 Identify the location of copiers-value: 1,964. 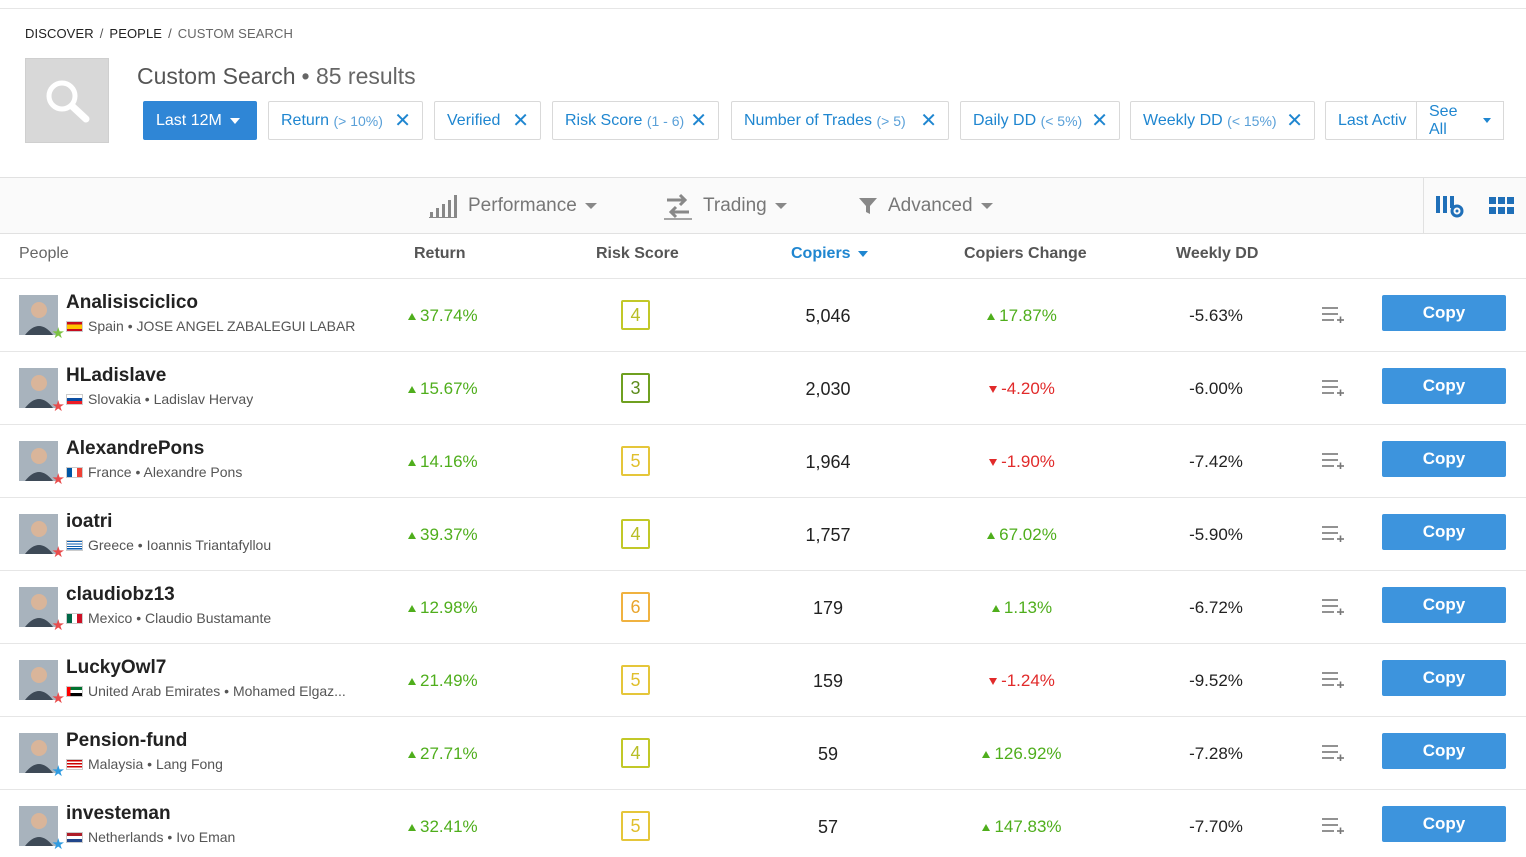
(828, 462).